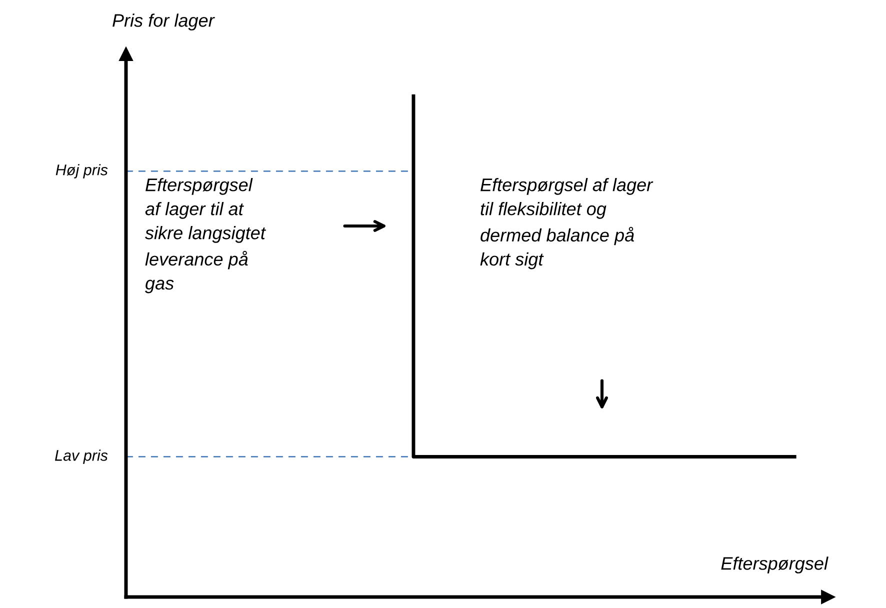 The width and height of the screenshot is (886, 608). What do you see at coordinates (567, 224) in the screenshot?
I see `annotation: Efterspørgsel af lager til fleksibilitet og dermed balance på kort sigt` at bounding box center [567, 224].